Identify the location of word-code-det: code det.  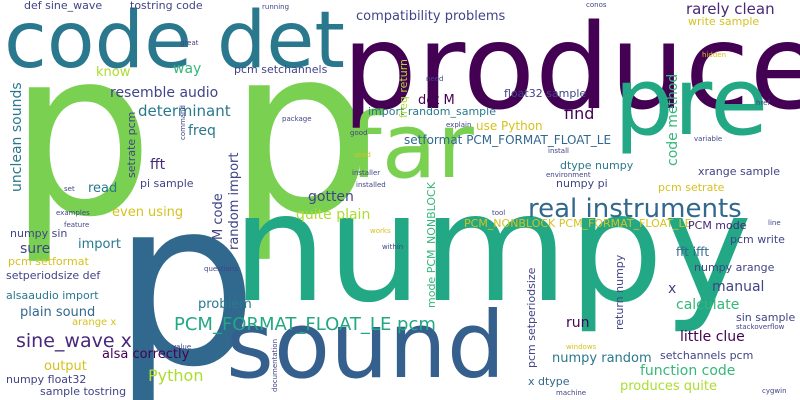
(174, 43).